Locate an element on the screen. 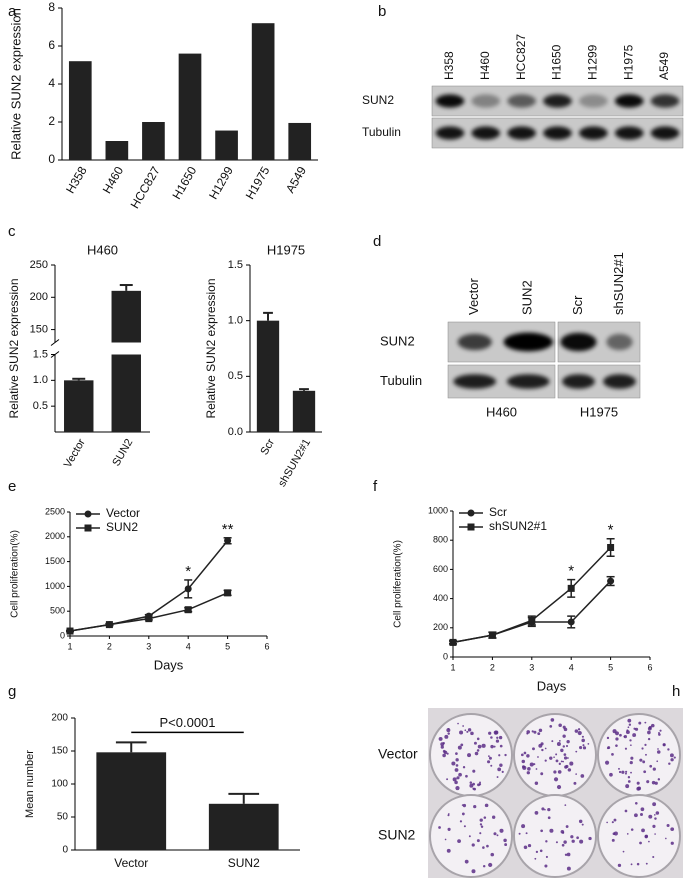  series-line is located at coordinates (148, 612).